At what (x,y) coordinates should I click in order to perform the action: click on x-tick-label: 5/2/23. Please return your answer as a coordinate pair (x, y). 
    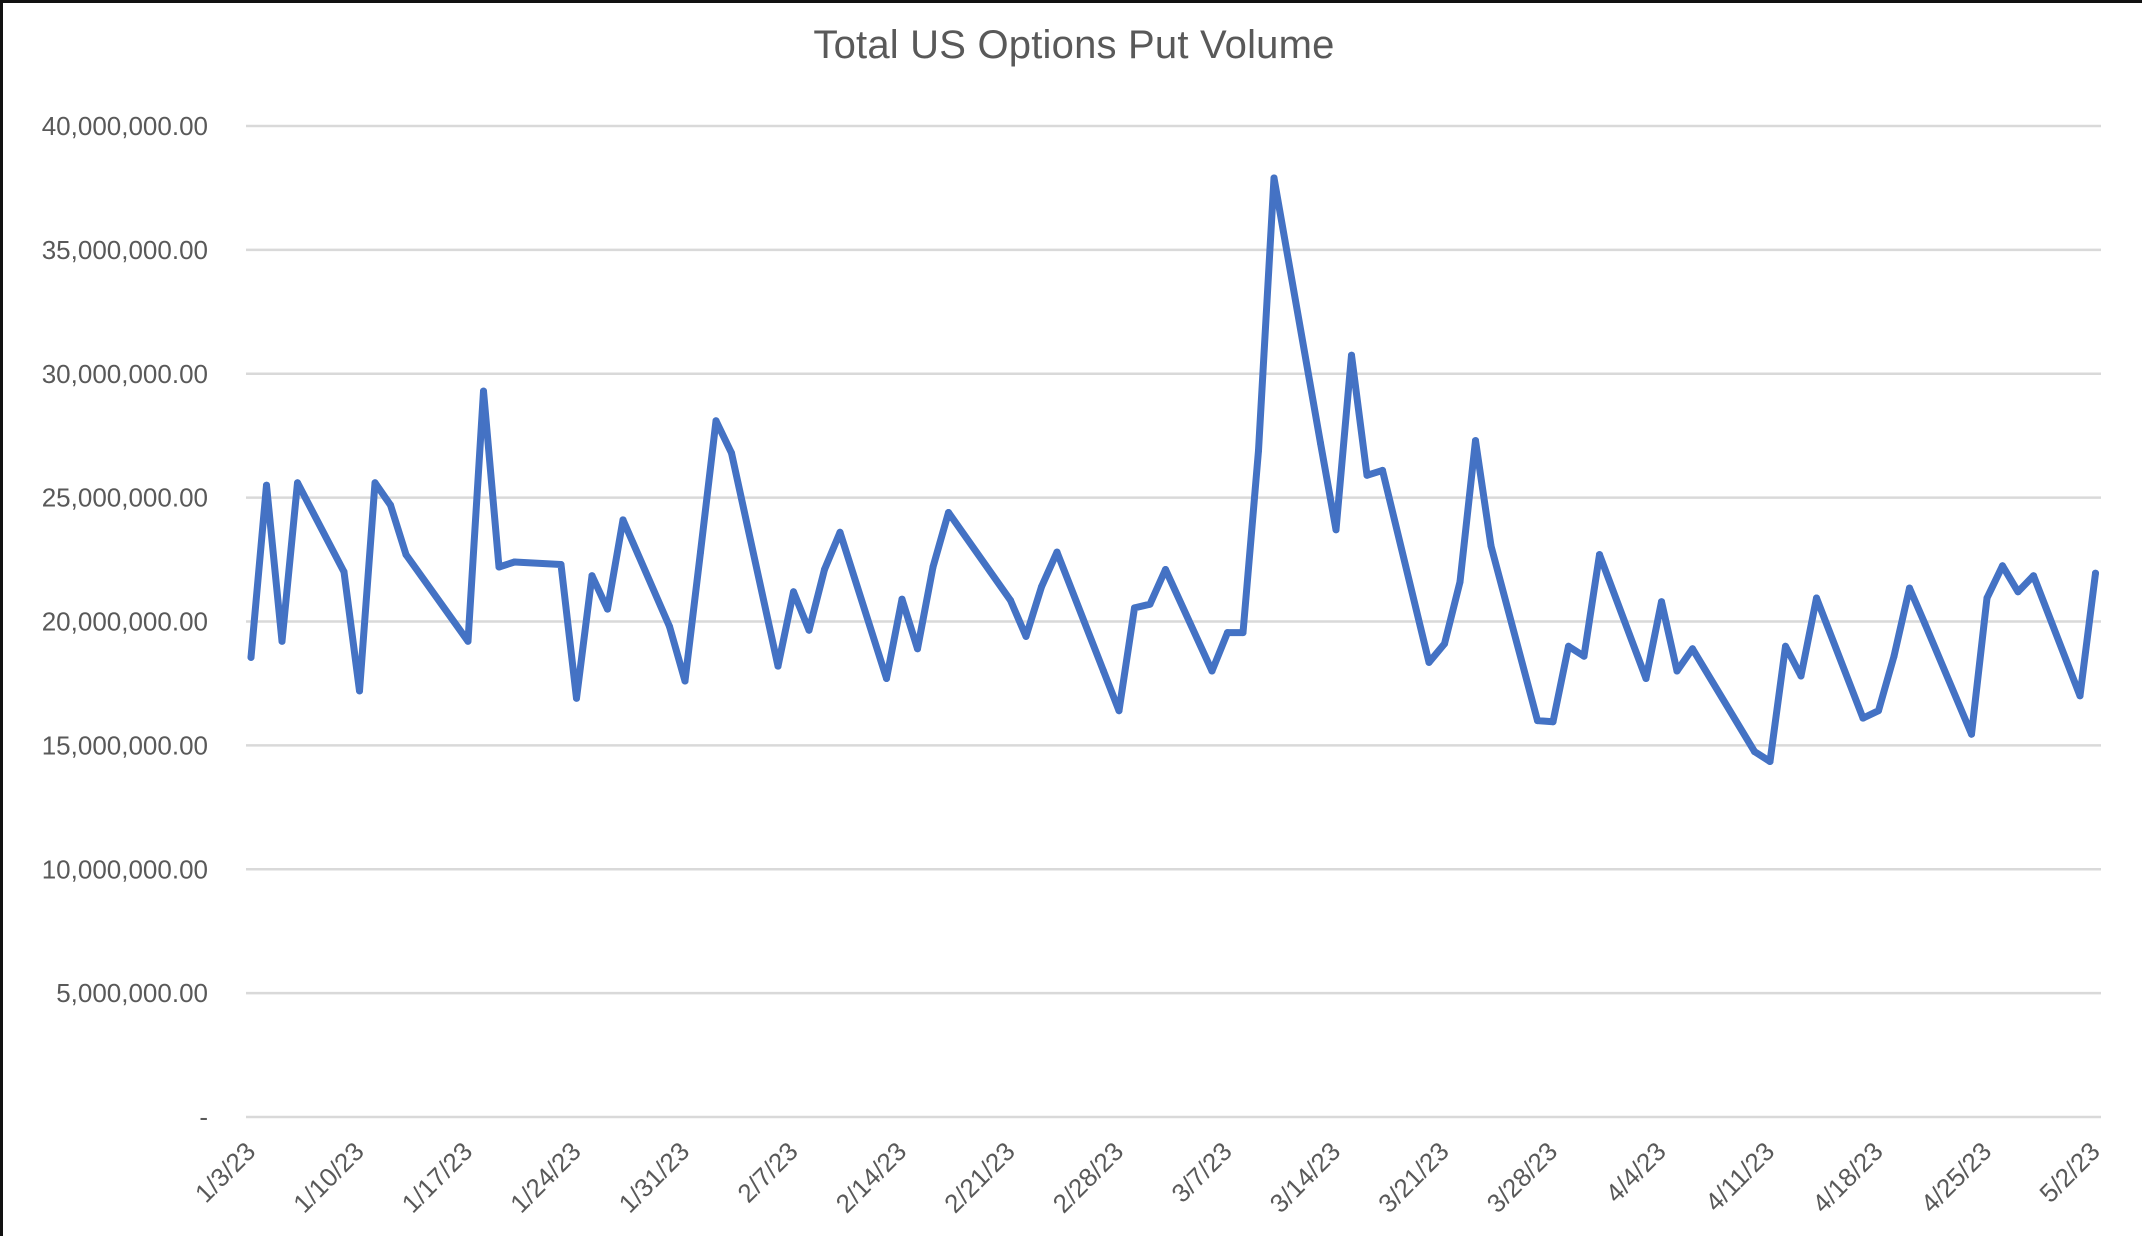
    Looking at the image, I should click on (2069, 1172).